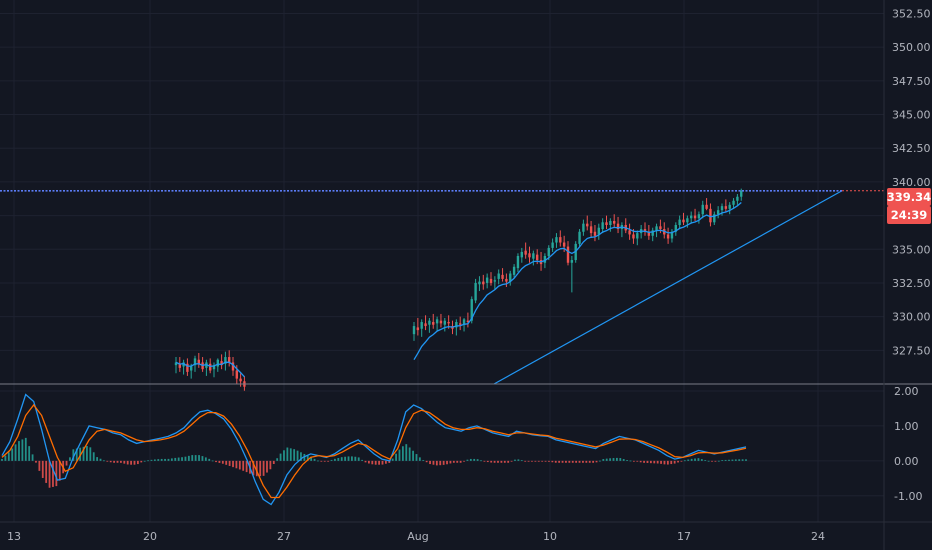 The image size is (932, 550). Describe the element at coordinates (668, 287) in the screenshot. I see `trendline` at that location.